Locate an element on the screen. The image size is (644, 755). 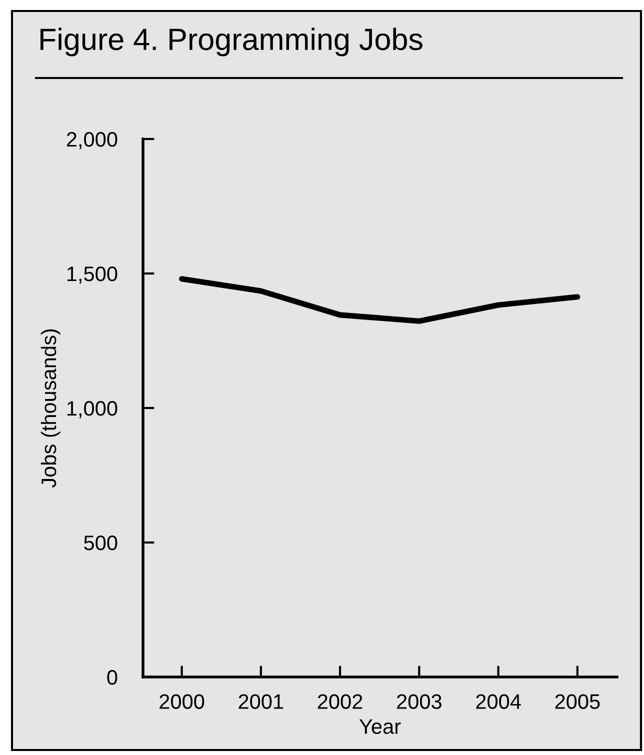
x-tick-label: 2005 is located at coordinates (577, 701).